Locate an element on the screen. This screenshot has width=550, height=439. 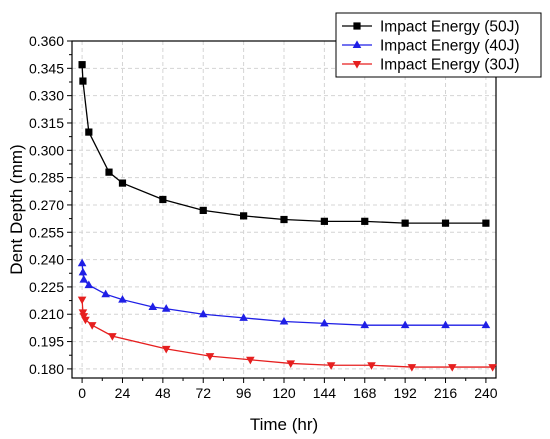
y-tick-label: 0.270 is located at coordinates (46, 205).